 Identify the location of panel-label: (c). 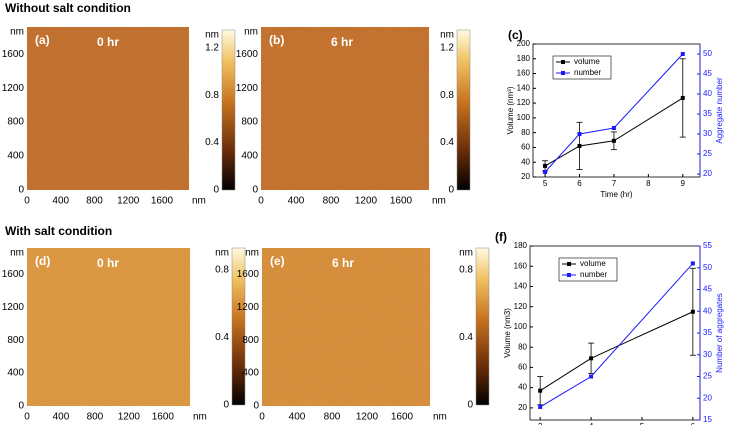
(515, 35).